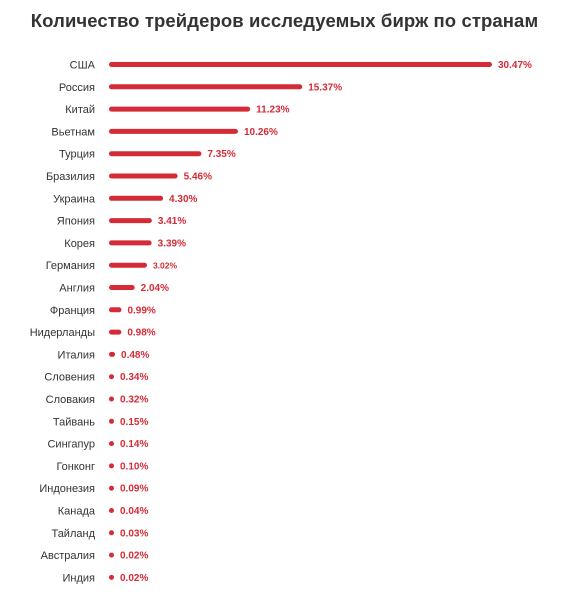  I want to click on data-label: 3.39%, so click(172, 243).